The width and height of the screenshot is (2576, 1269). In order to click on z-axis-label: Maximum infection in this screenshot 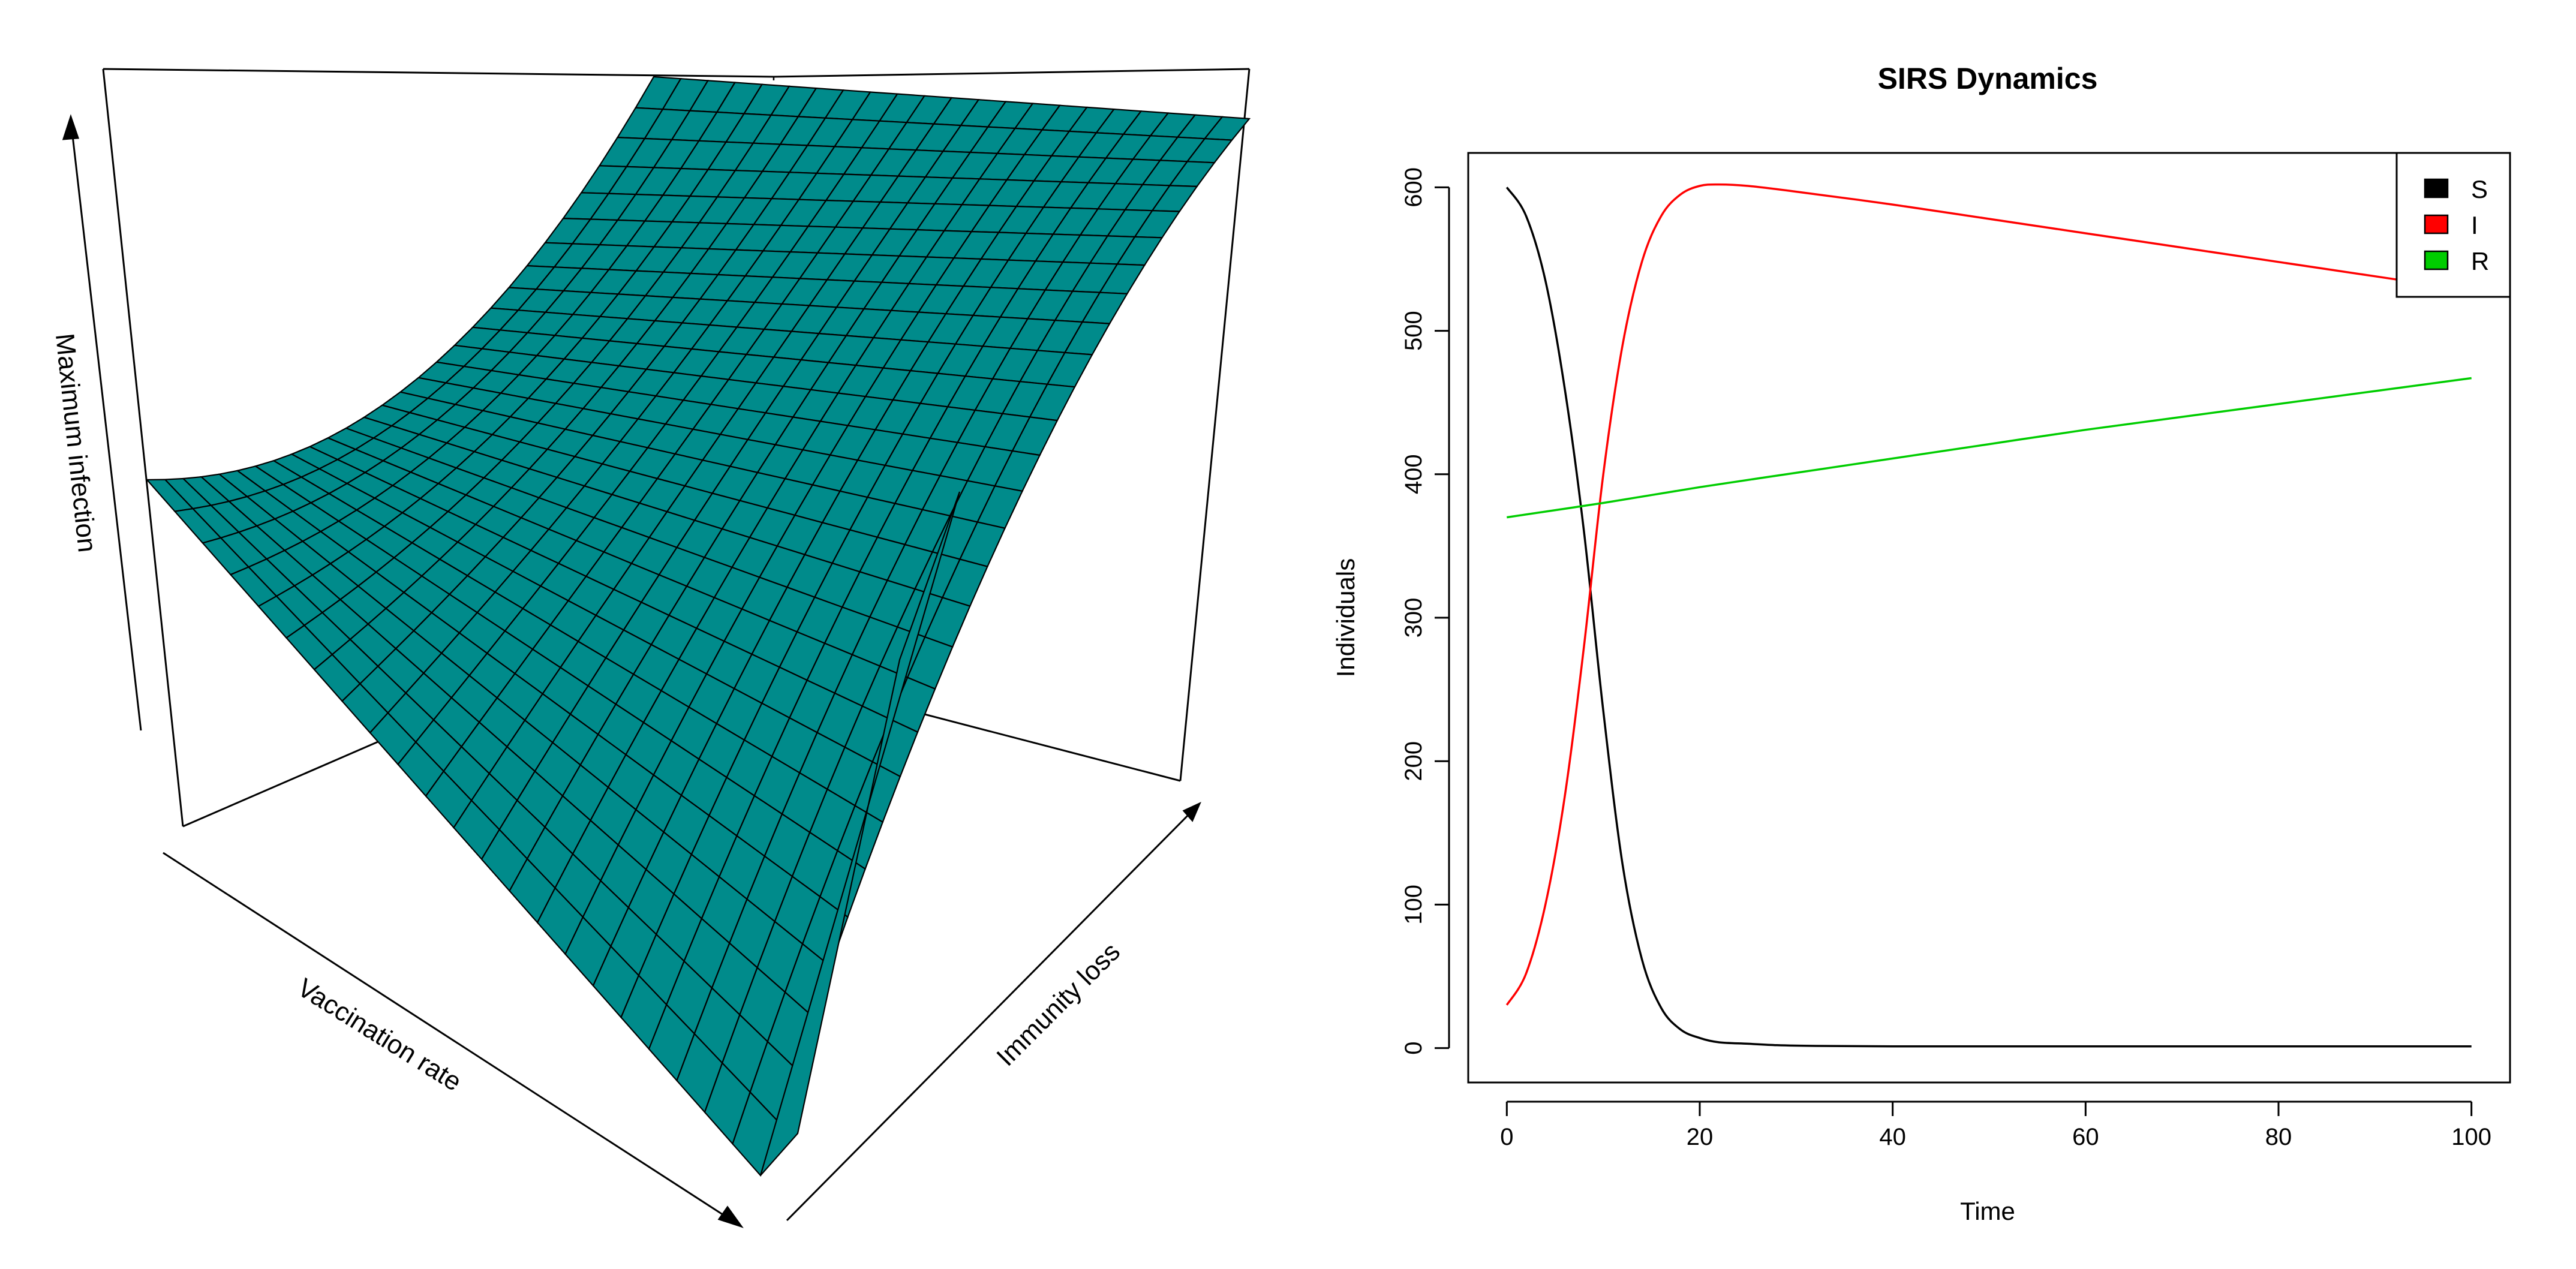, I will do `click(76, 443)`.